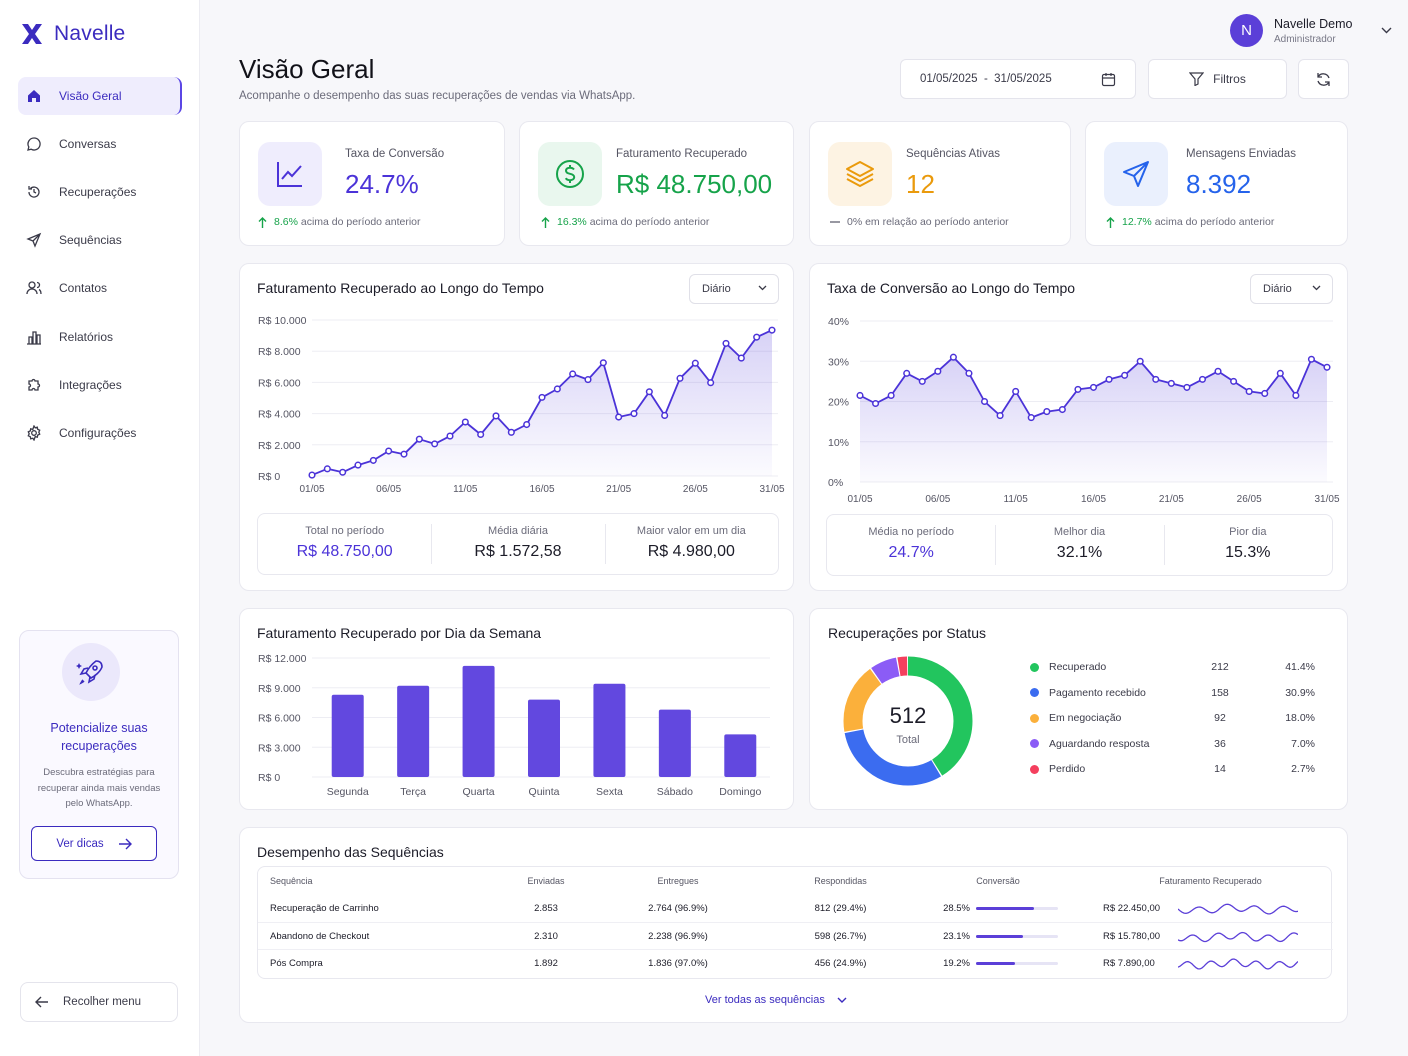 The image size is (1408, 1056). What do you see at coordinates (320, 936) in the screenshot?
I see `seq-name: Abandono de Checkout` at bounding box center [320, 936].